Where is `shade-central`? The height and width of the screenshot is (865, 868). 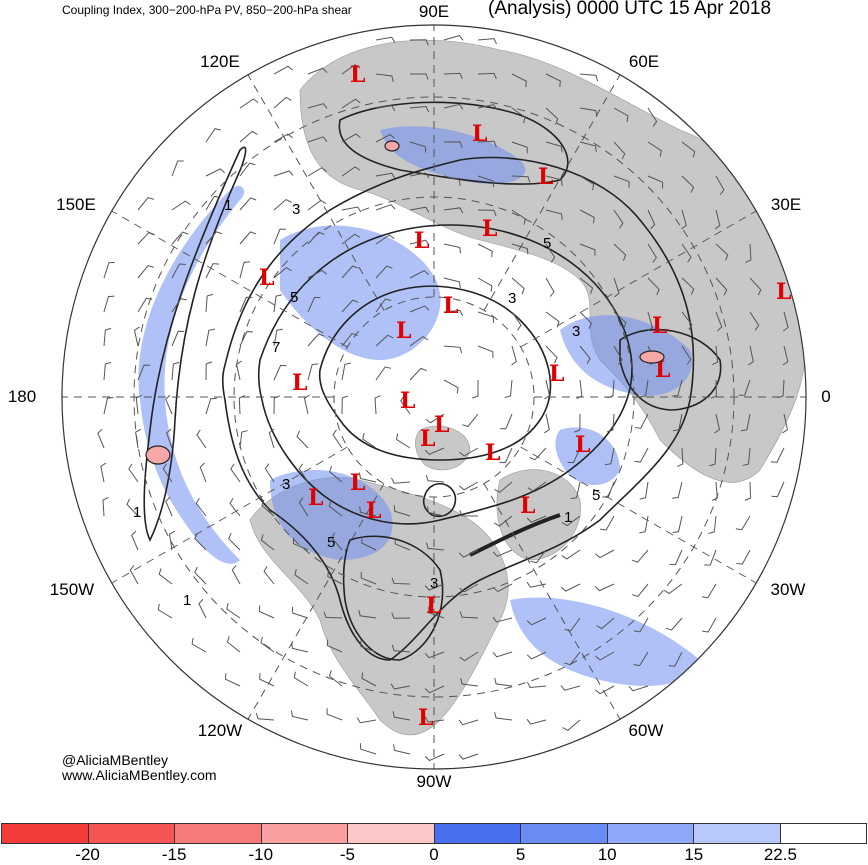
shade-central is located at coordinates (360, 292).